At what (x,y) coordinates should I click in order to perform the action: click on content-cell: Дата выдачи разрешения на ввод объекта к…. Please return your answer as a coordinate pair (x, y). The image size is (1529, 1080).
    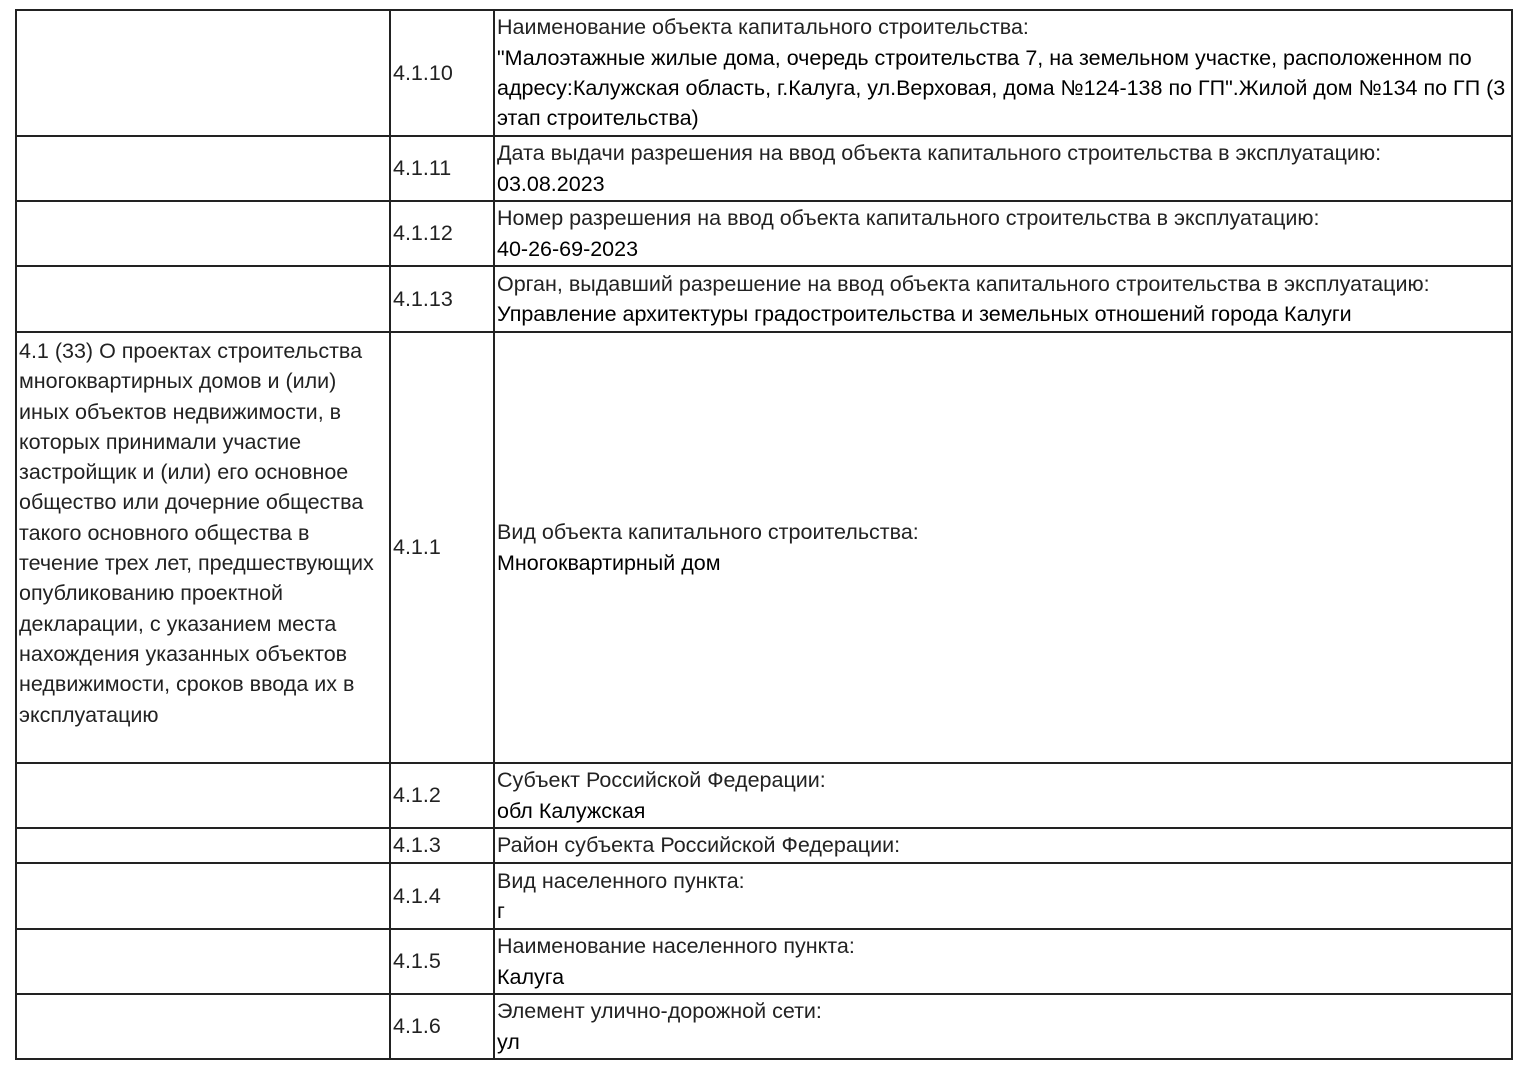
    Looking at the image, I should click on (1003, 168).